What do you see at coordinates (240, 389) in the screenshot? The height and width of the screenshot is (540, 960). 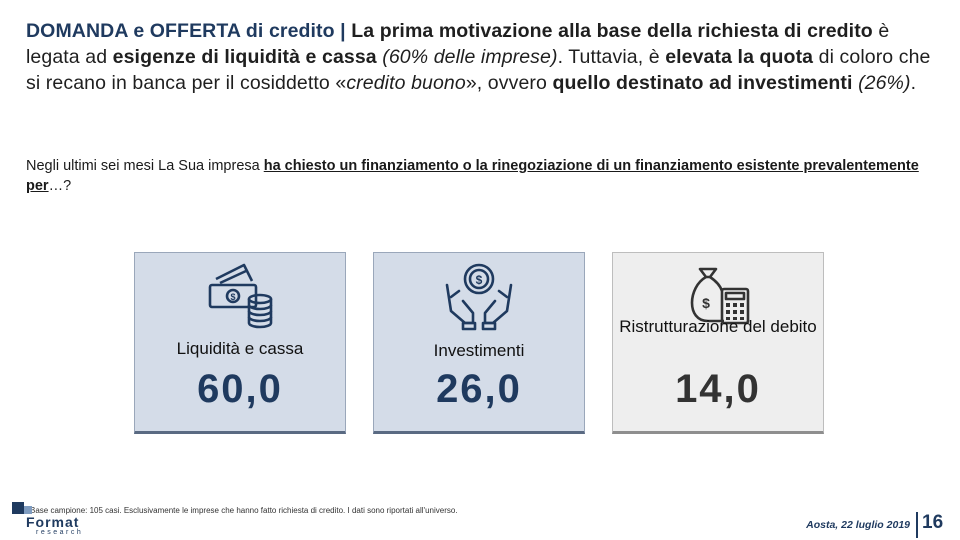 I see `card-value: 60,0` at bounding box center [240, 389].